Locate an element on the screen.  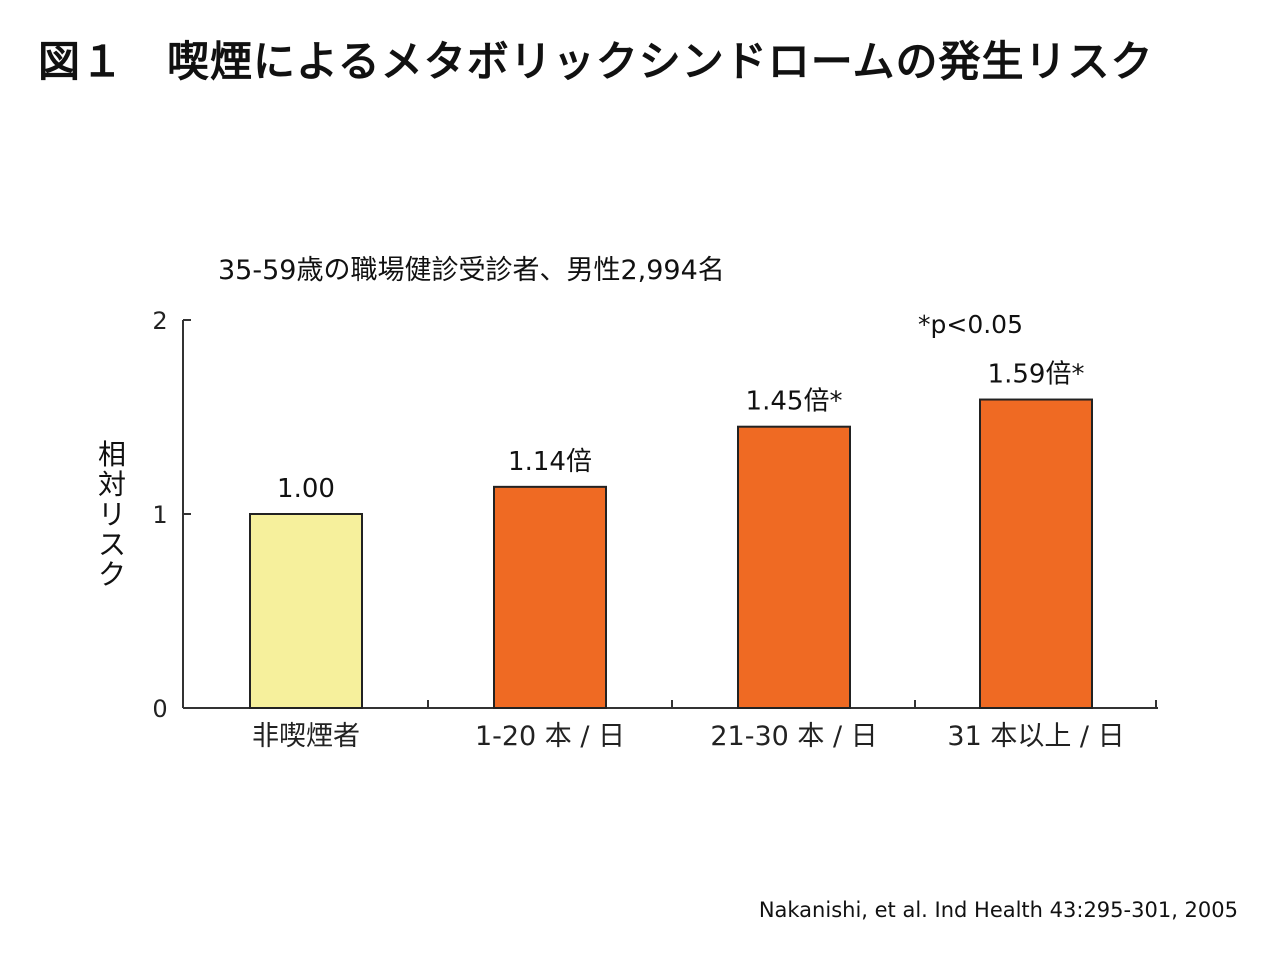
bar-value-label: 1.14倍 is located at coordinates (550, 462).